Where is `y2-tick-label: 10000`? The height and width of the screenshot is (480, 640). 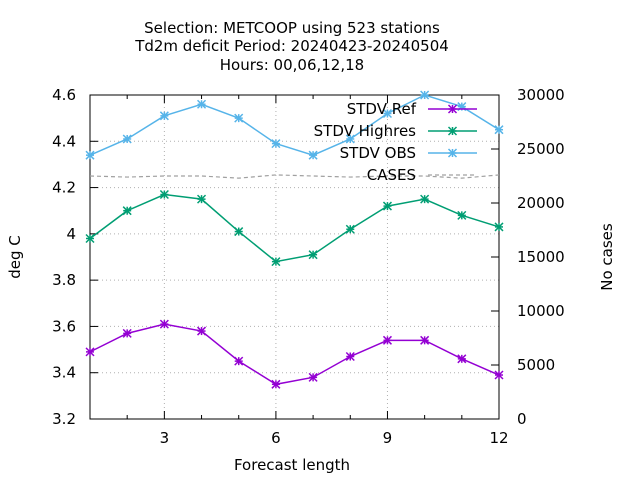
y2-tick-label: 10000 is located at coordinates (541, 311).